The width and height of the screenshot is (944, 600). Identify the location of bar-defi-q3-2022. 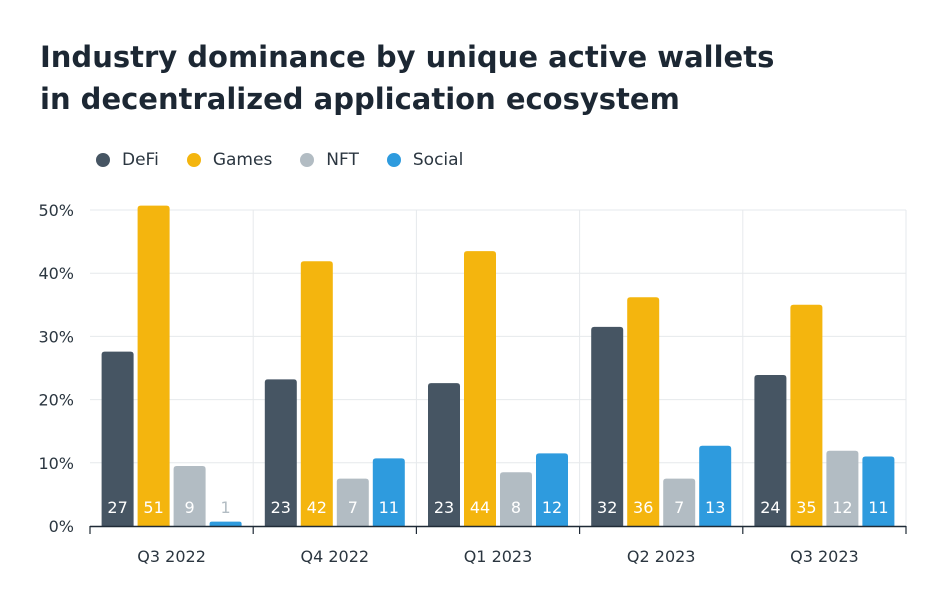
(117, 438).